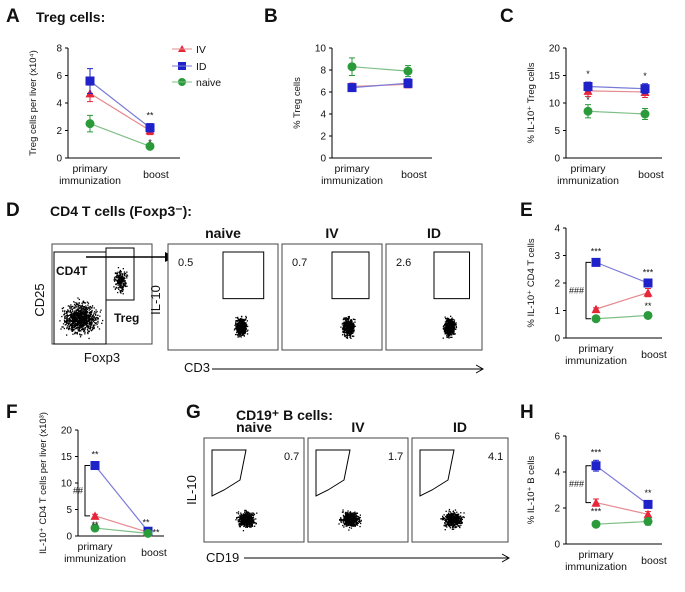  I want to click on significance-marker: **, so click(156, 532).